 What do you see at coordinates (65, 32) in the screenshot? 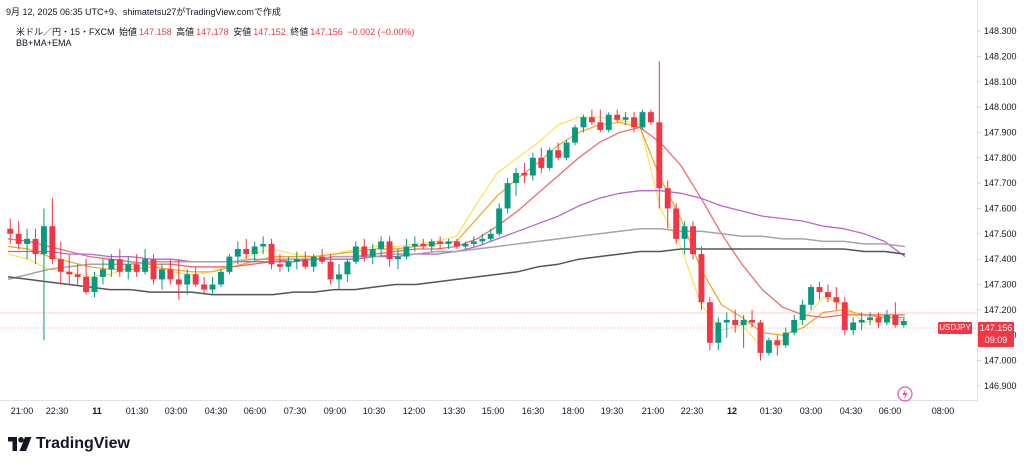
I see `symbol-label: 米ドル／円・15・FXCM` at bounding box center [65, 32].